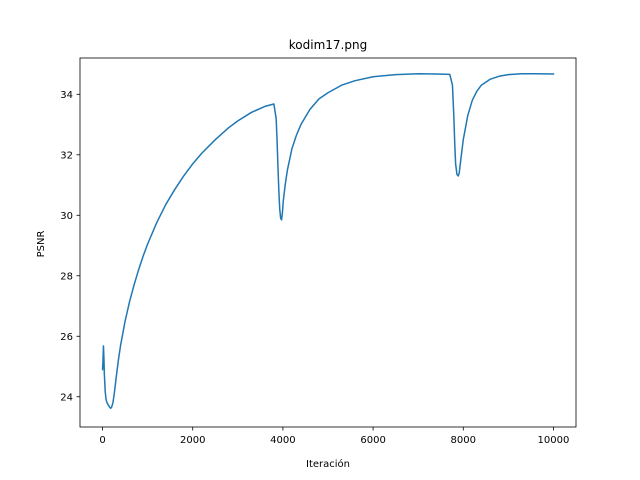  Describe the element at coordinates (328, 45) in the screenshot. I see `chart-title: kodim17.png` at that location.